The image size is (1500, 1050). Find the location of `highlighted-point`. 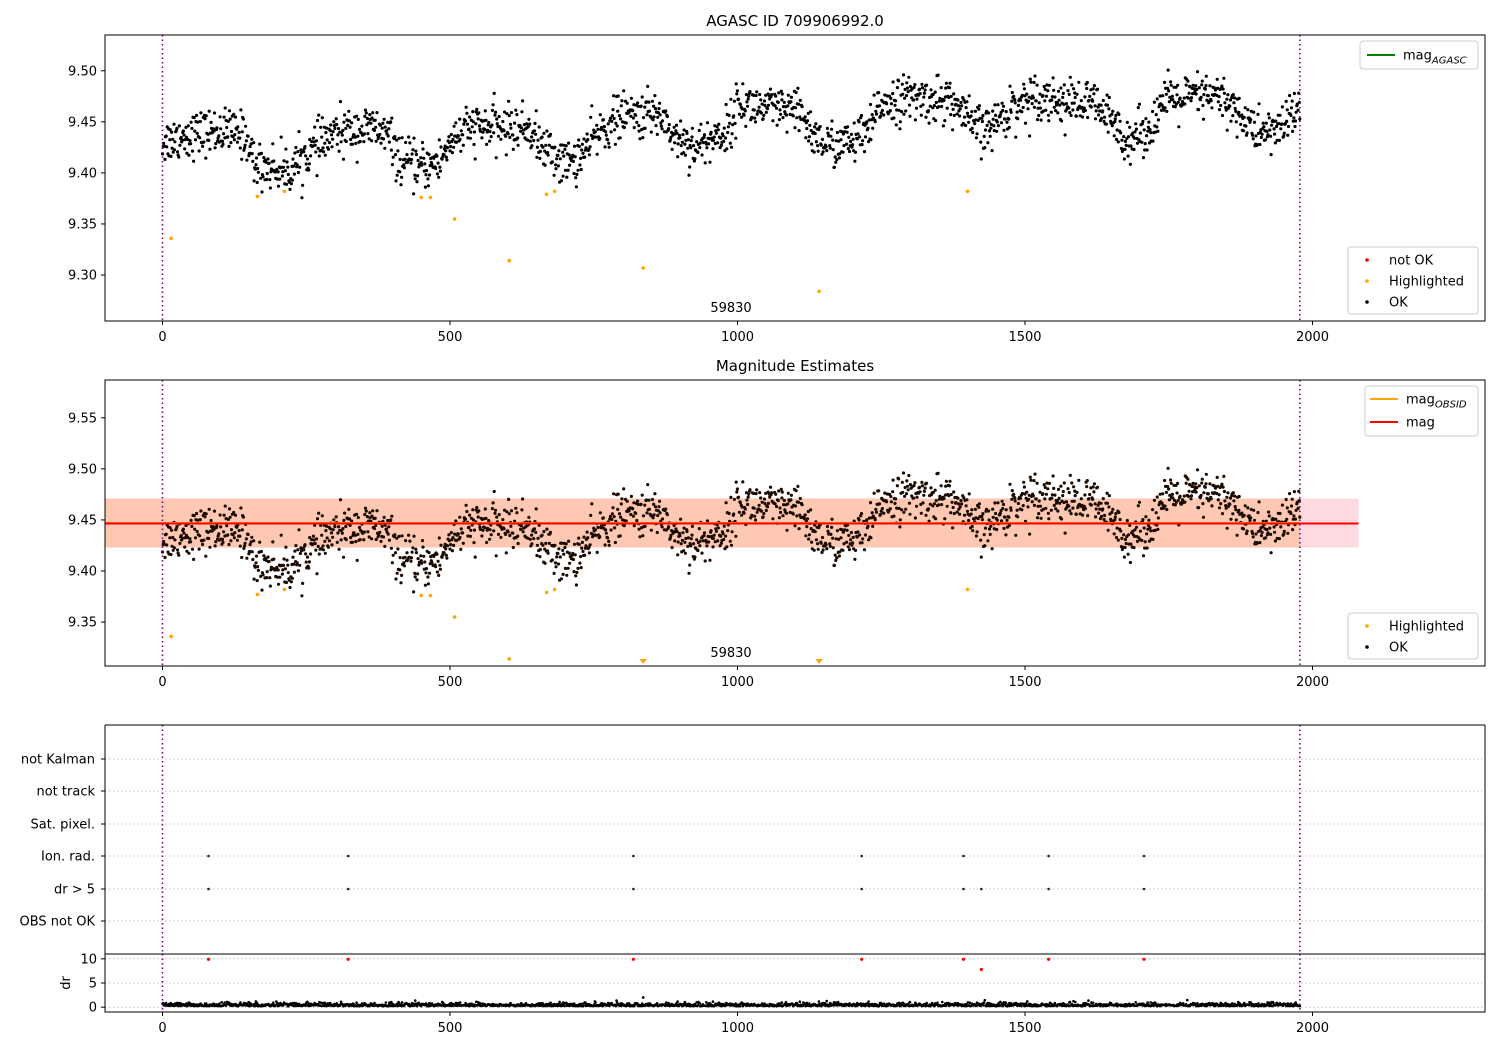

highlighted-point is located at coordinates (967, 589).